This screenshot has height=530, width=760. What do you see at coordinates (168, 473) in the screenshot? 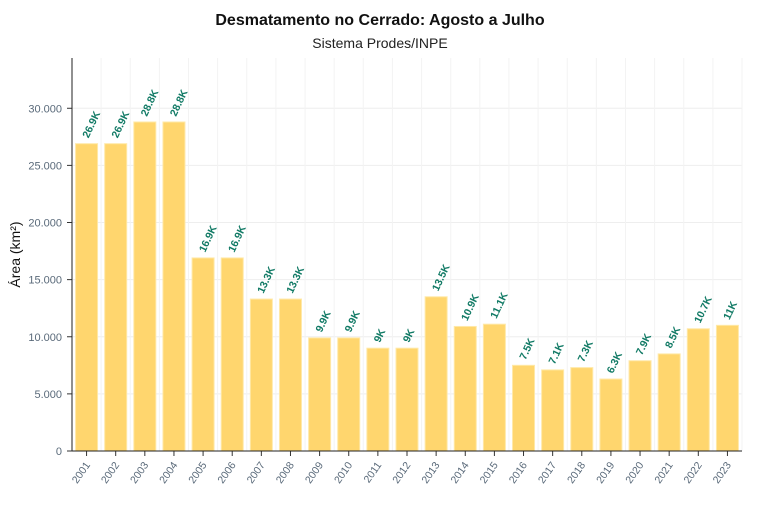
I see `x-tick-label: 2004` at bounding box center [168, 473].